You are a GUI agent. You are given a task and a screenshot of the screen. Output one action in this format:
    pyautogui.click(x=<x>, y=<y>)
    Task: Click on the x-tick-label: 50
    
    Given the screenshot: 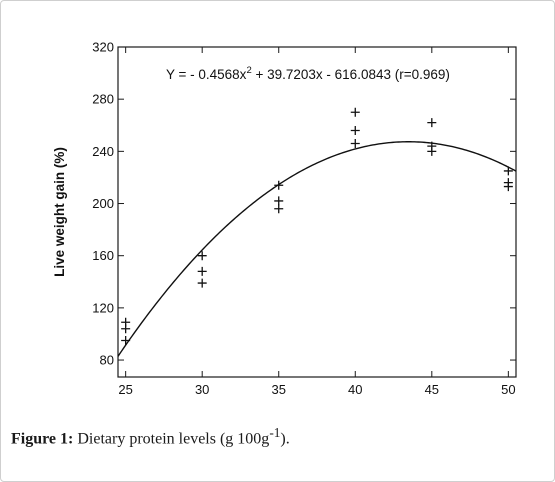 What is the action you would take?
    pyautogui.click(x=508, y=389)
    